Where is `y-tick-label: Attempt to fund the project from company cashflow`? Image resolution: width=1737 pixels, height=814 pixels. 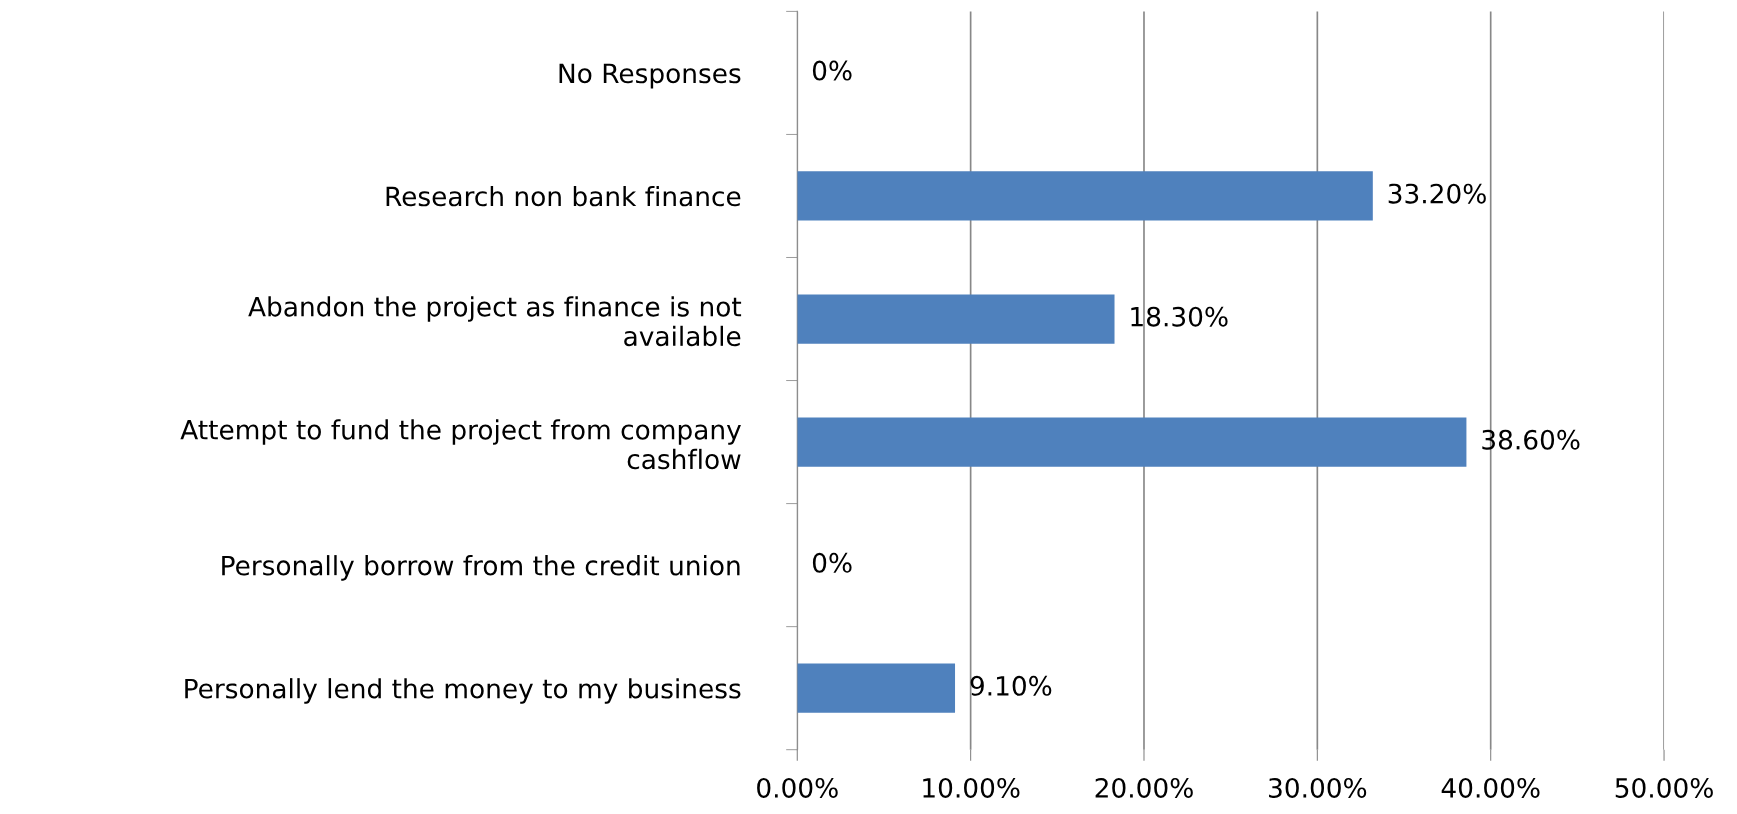
y-tick-label: Attempt to fund the project from company cashflow is located at coordinates (460, 444).